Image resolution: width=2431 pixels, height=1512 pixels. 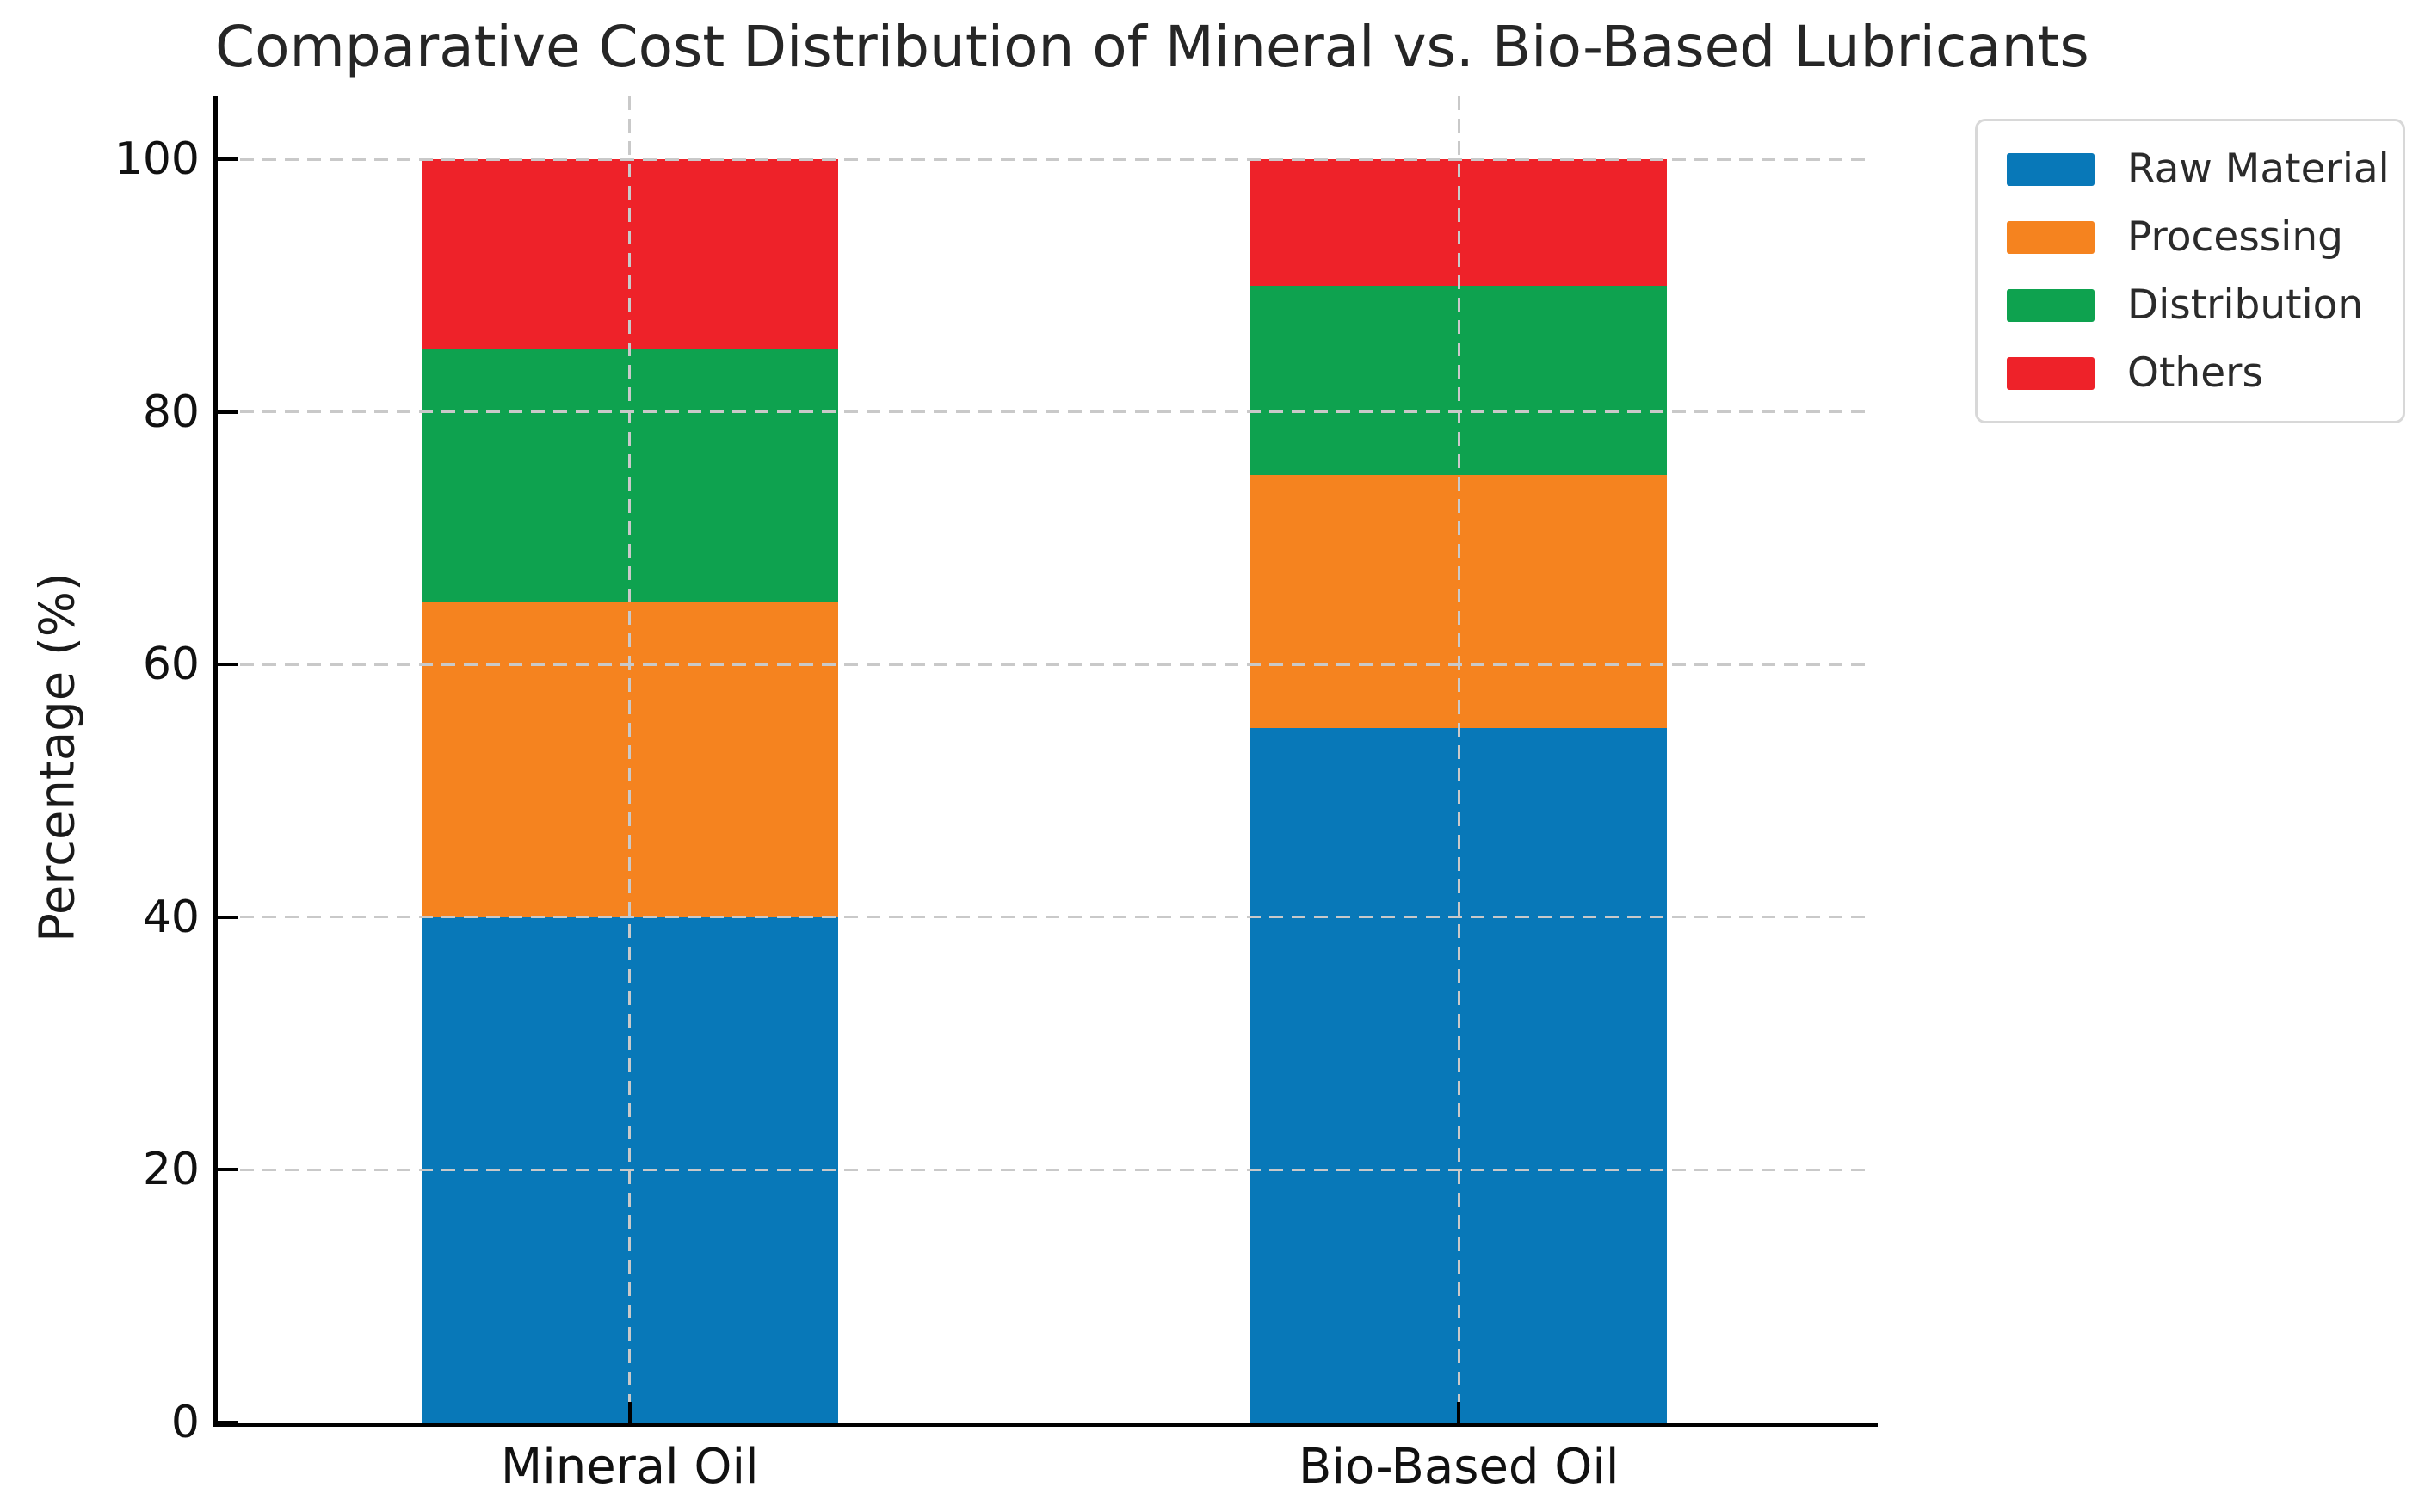 What do you see at coordinates (2195, 373) in the screenshot?
I see `legend-label: Others` at bounding box center [2195, 373].